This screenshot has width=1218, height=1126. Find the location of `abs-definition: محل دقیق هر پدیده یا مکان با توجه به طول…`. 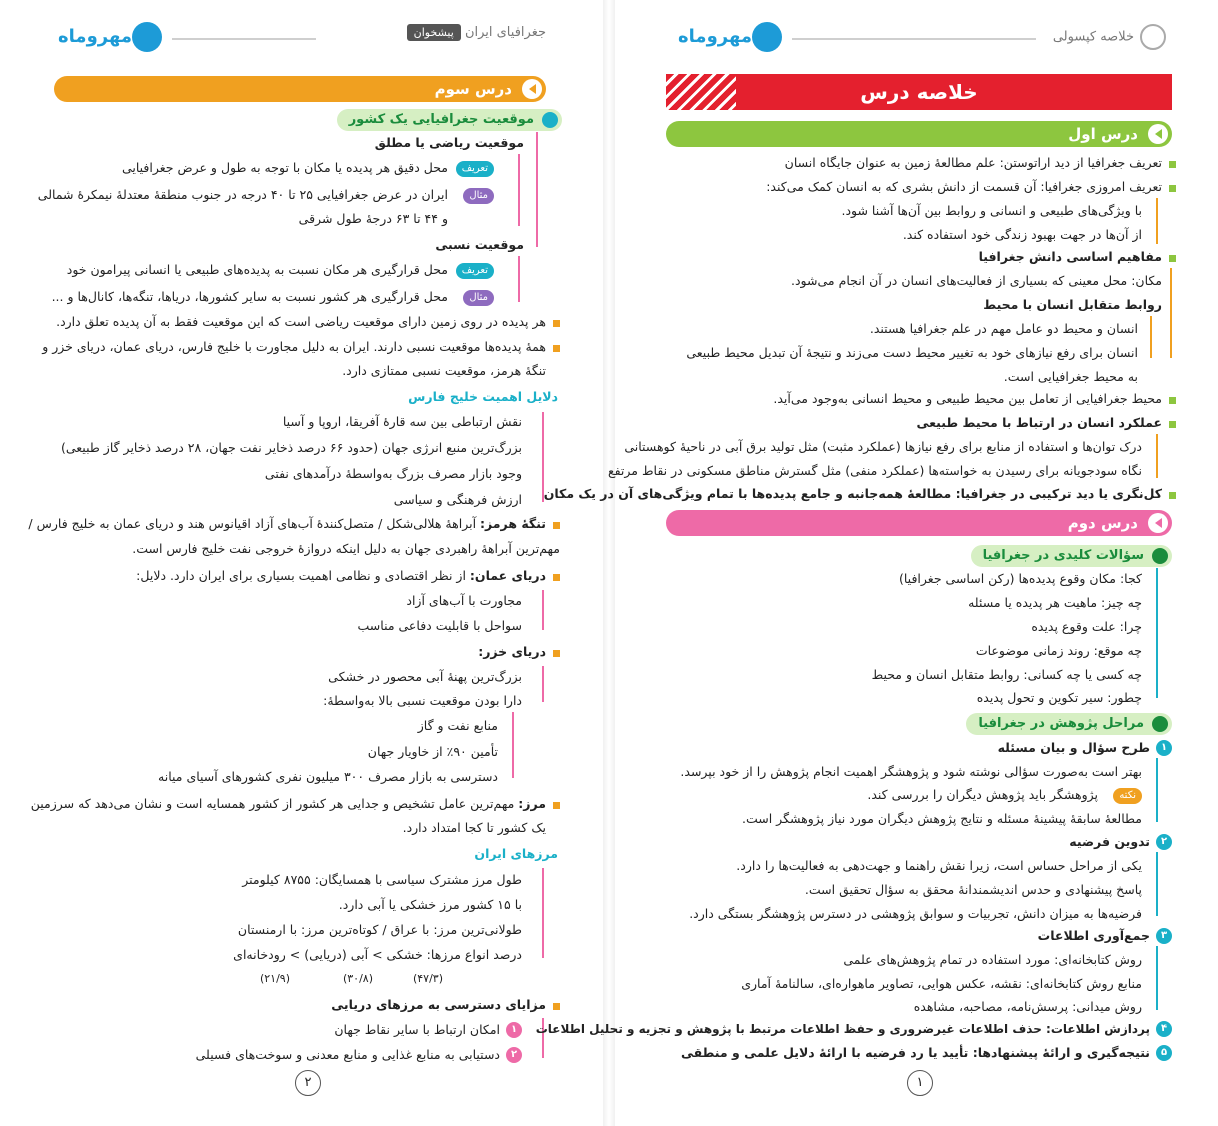

abs-definition: محل دقیق هر پدیده یا مکان با توجه به طول… is located at coordinates (284, 167).